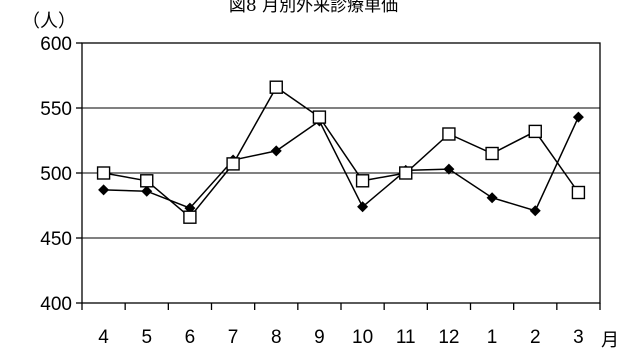 Image resolution: width=627 pixels, height=352 pixels. What do you see at coordinates (319, 337) in the screenshot?
I see `x-tick-label-9: 9` at bounding box center [319, 337].